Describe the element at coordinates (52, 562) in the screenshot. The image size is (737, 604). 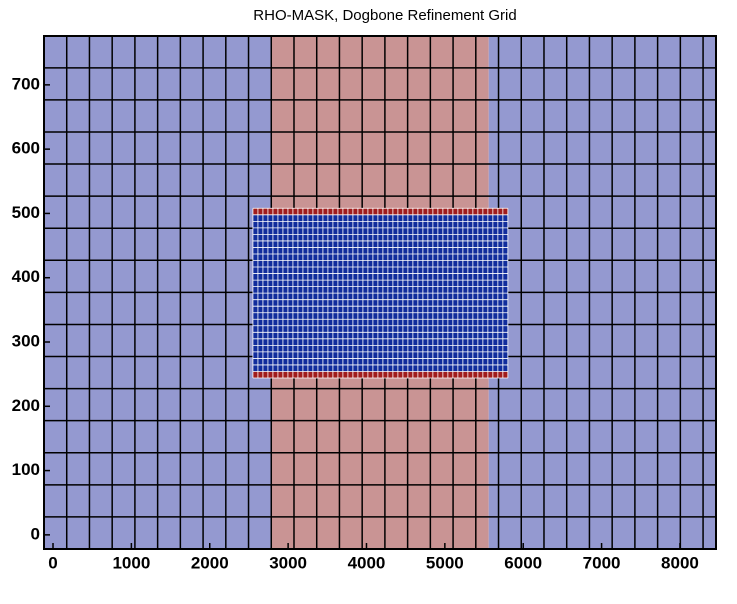
I see `x-tick-label: 0` at that location.